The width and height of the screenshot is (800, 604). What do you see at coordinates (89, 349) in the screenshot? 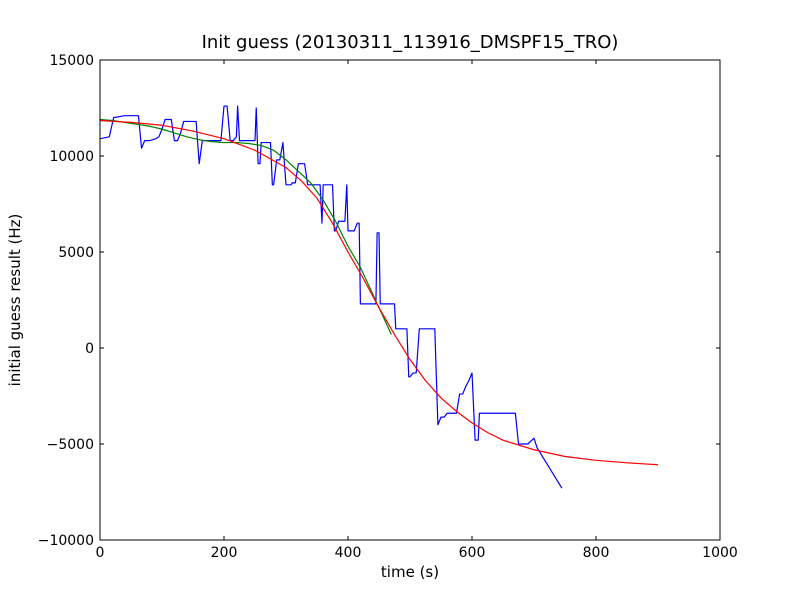
I see `y-tick-label: 0` at bounding box center [89, 349].